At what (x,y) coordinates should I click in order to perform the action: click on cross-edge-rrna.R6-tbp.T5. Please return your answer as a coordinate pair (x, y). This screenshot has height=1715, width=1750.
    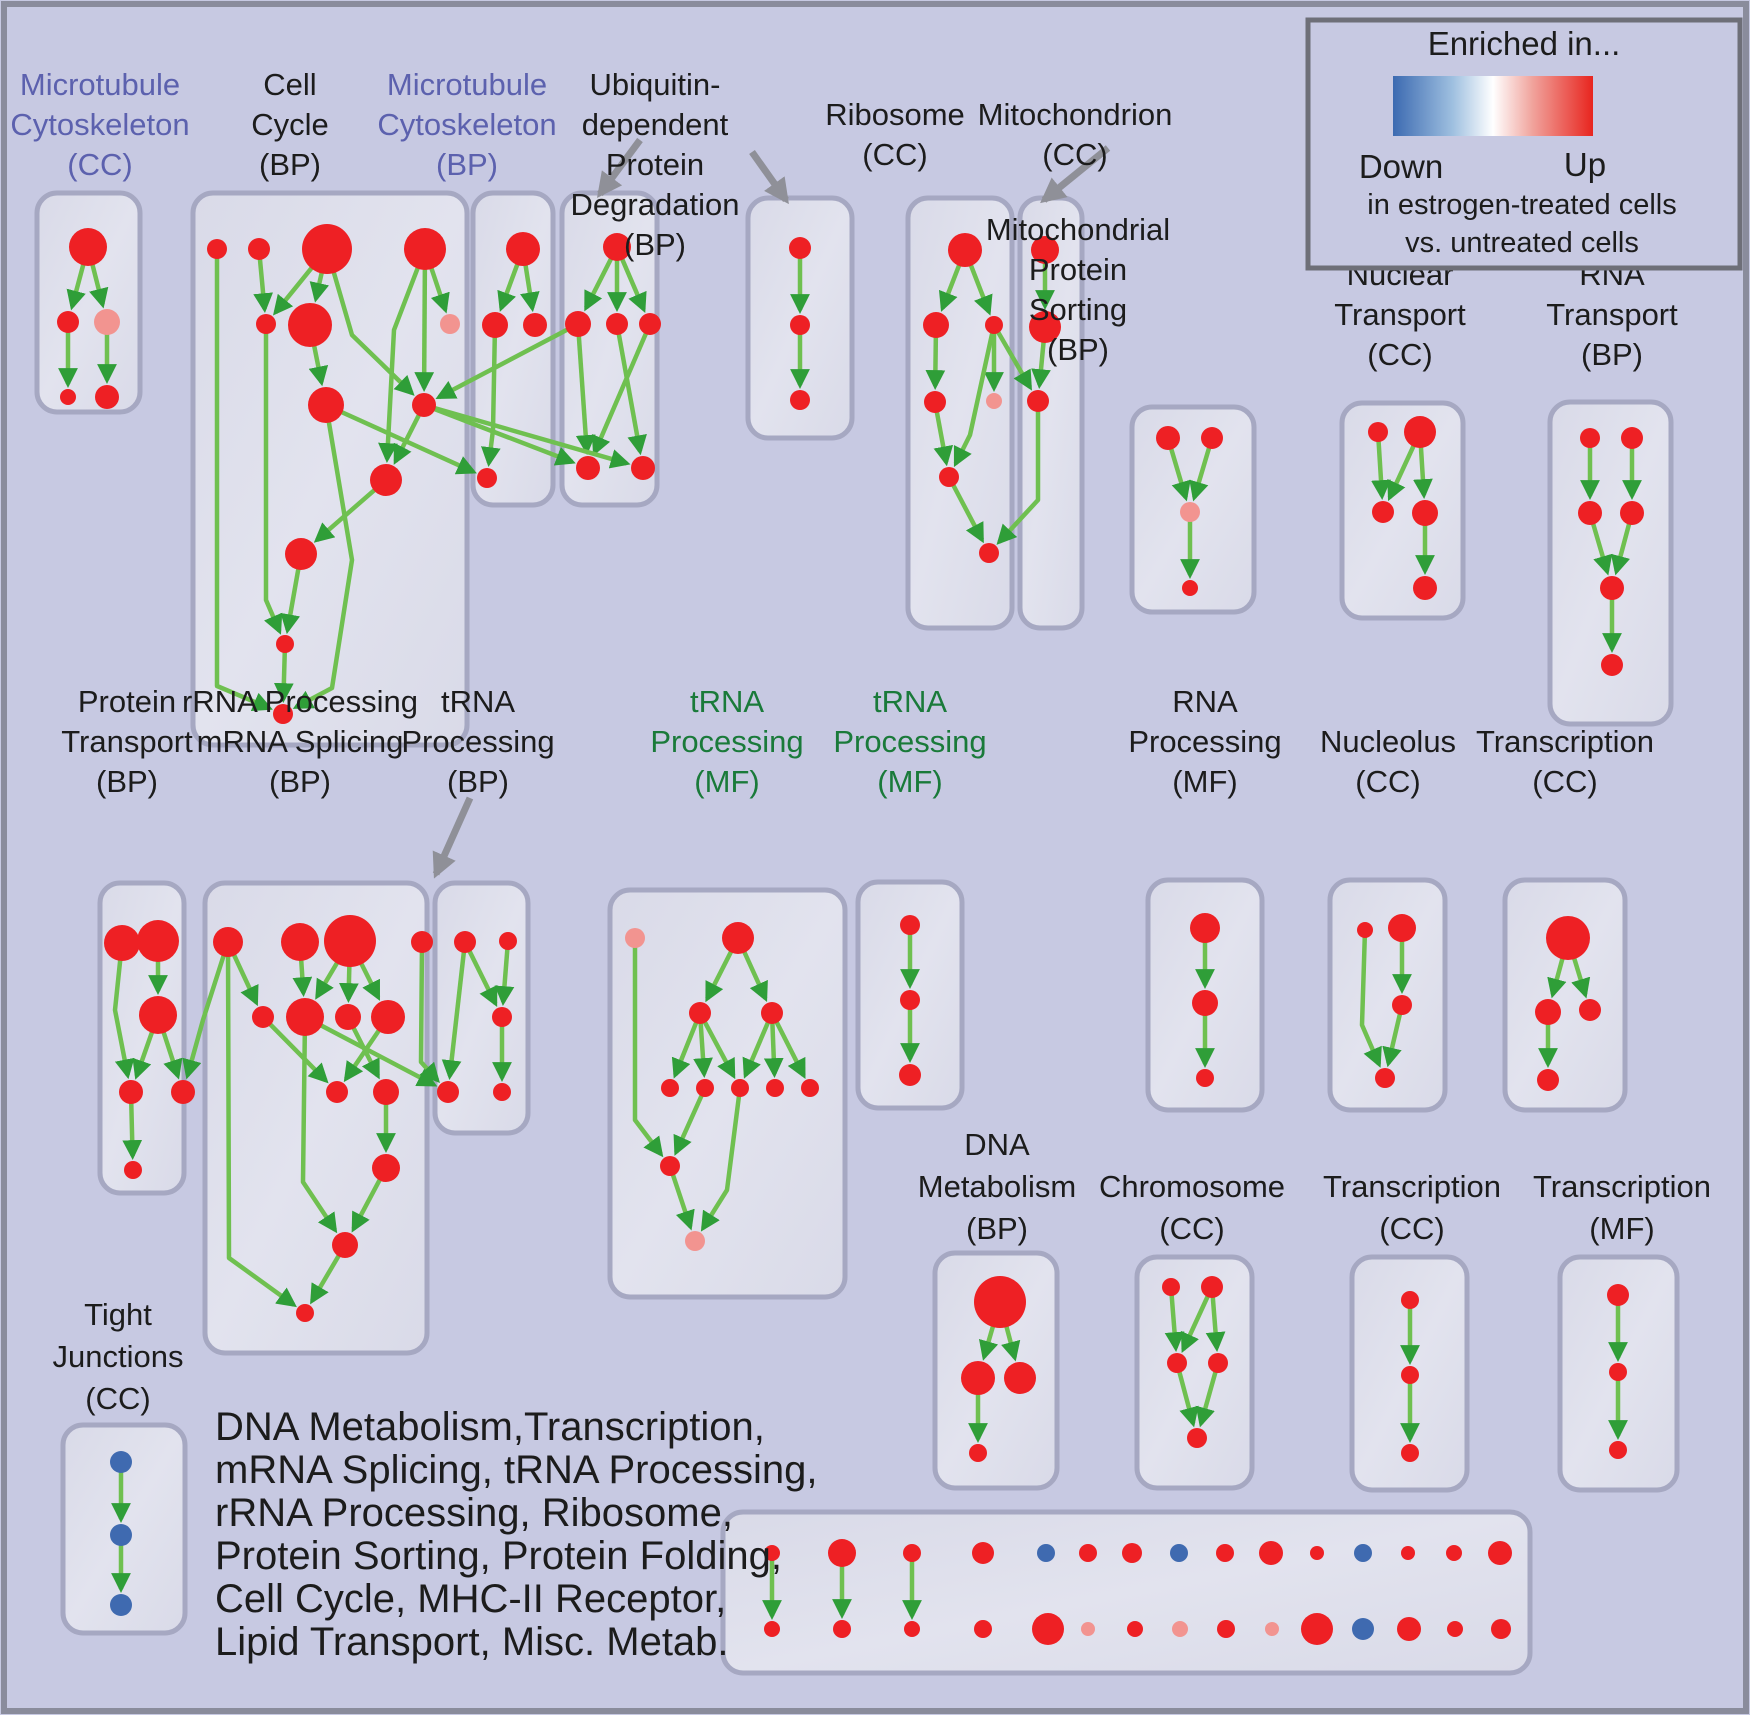
    Looking at the image, I should click on (370, 1051).